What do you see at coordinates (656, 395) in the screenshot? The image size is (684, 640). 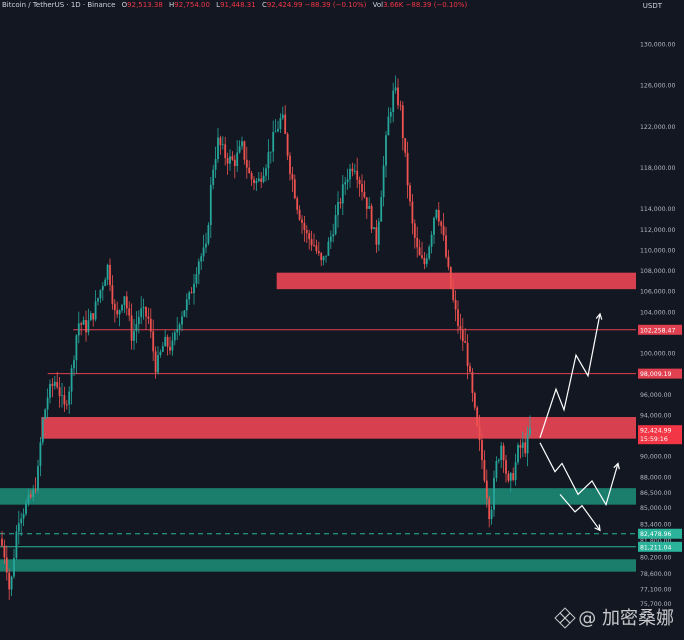 I see `axis-tick-label: 96,000.00` at bounding box center [656, 395].